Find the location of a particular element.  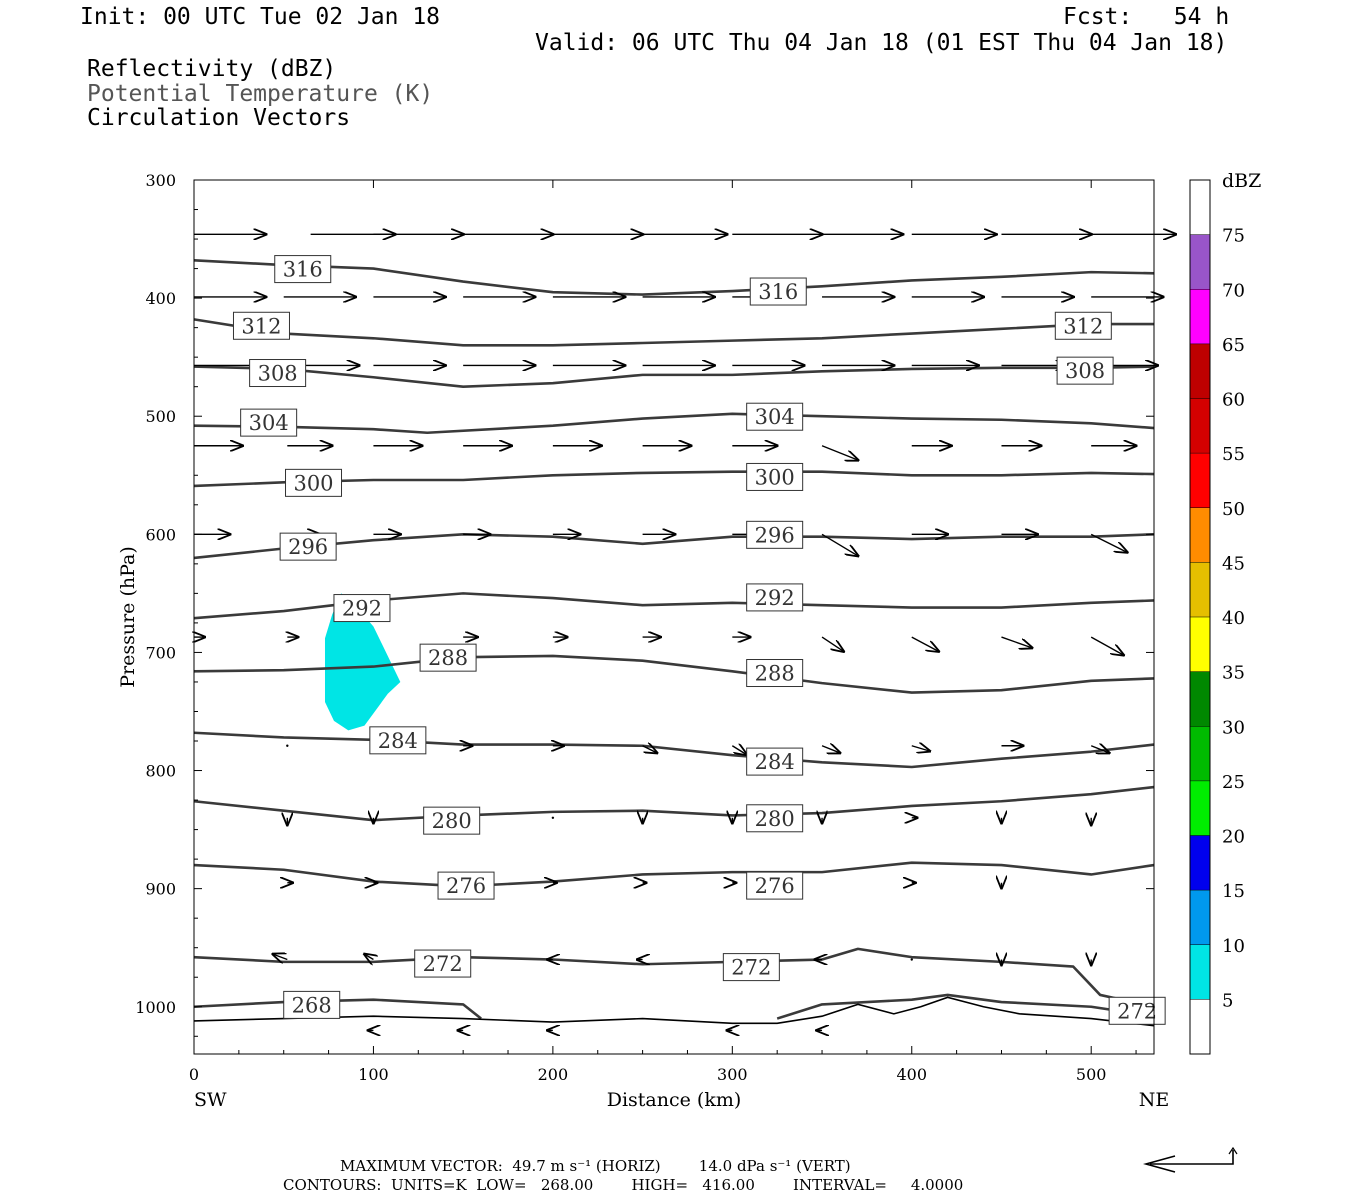

colorbar-title: dBZ is located at coordinates (1241, 181).